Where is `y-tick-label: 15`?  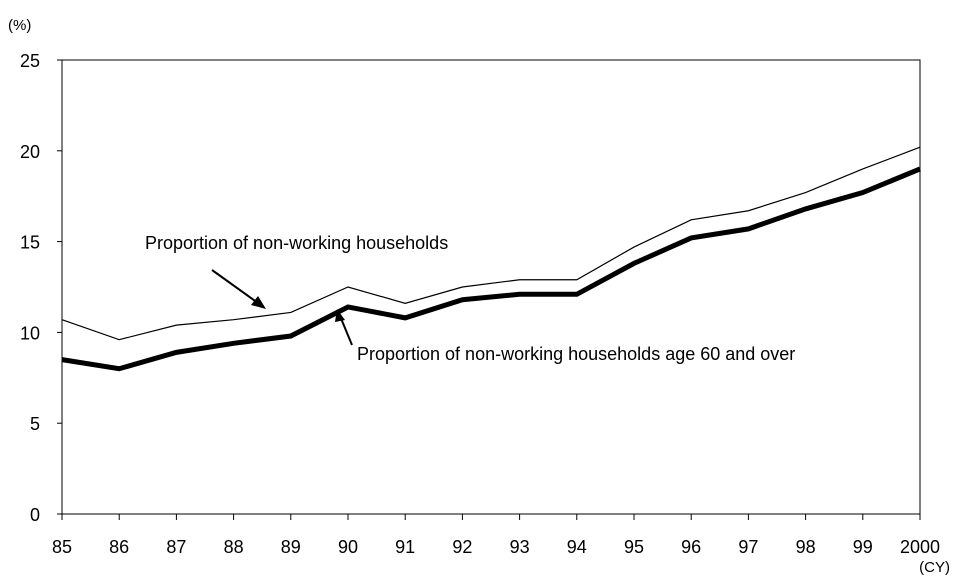 y-tick-label: 15 is located at coordinates (30, 243).